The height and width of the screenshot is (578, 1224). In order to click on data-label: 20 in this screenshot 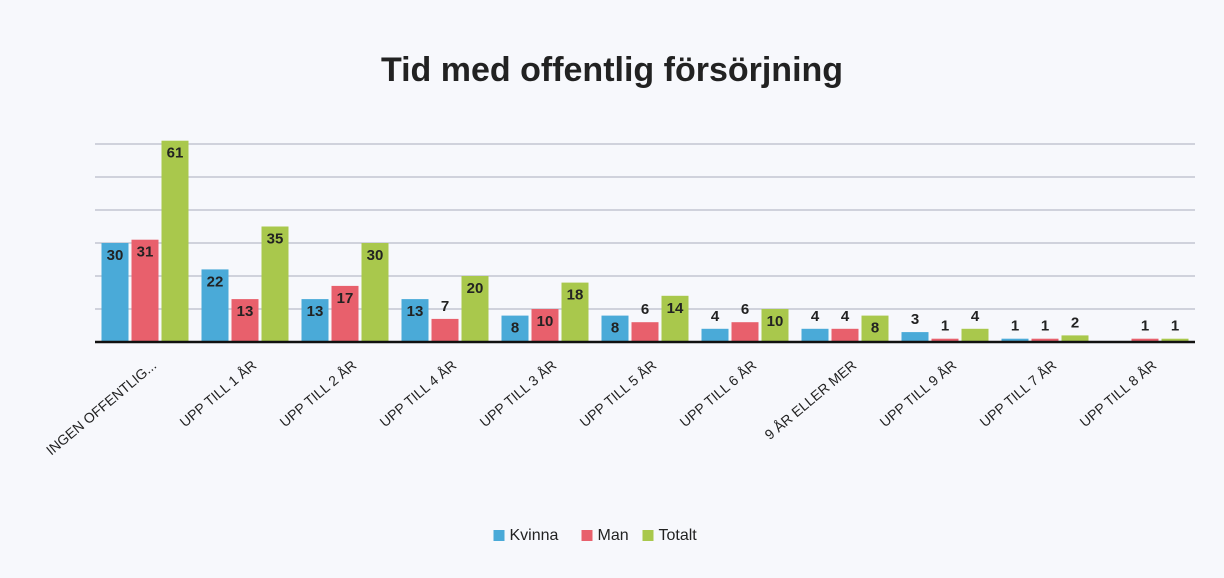, I will do `click(475, 288)`.